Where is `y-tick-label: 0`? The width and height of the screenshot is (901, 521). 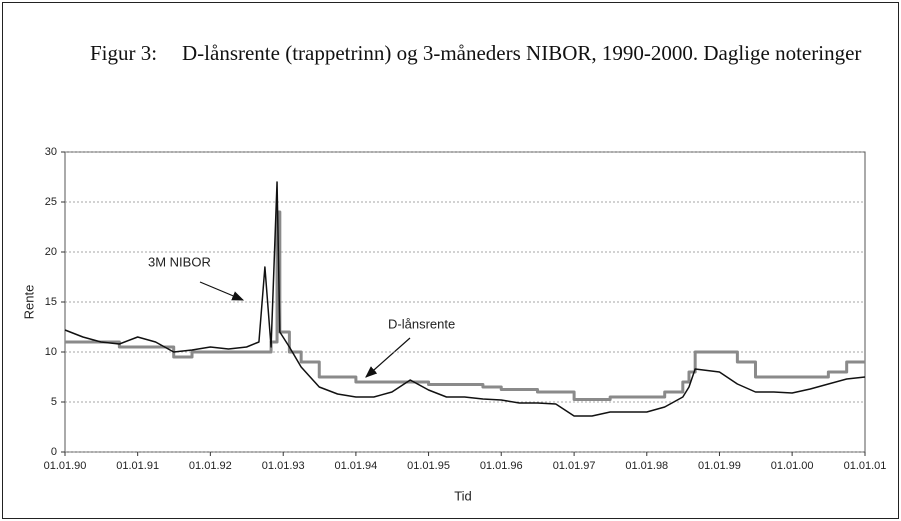
y-tick-label: 0 is located at coordinates (54, 452).